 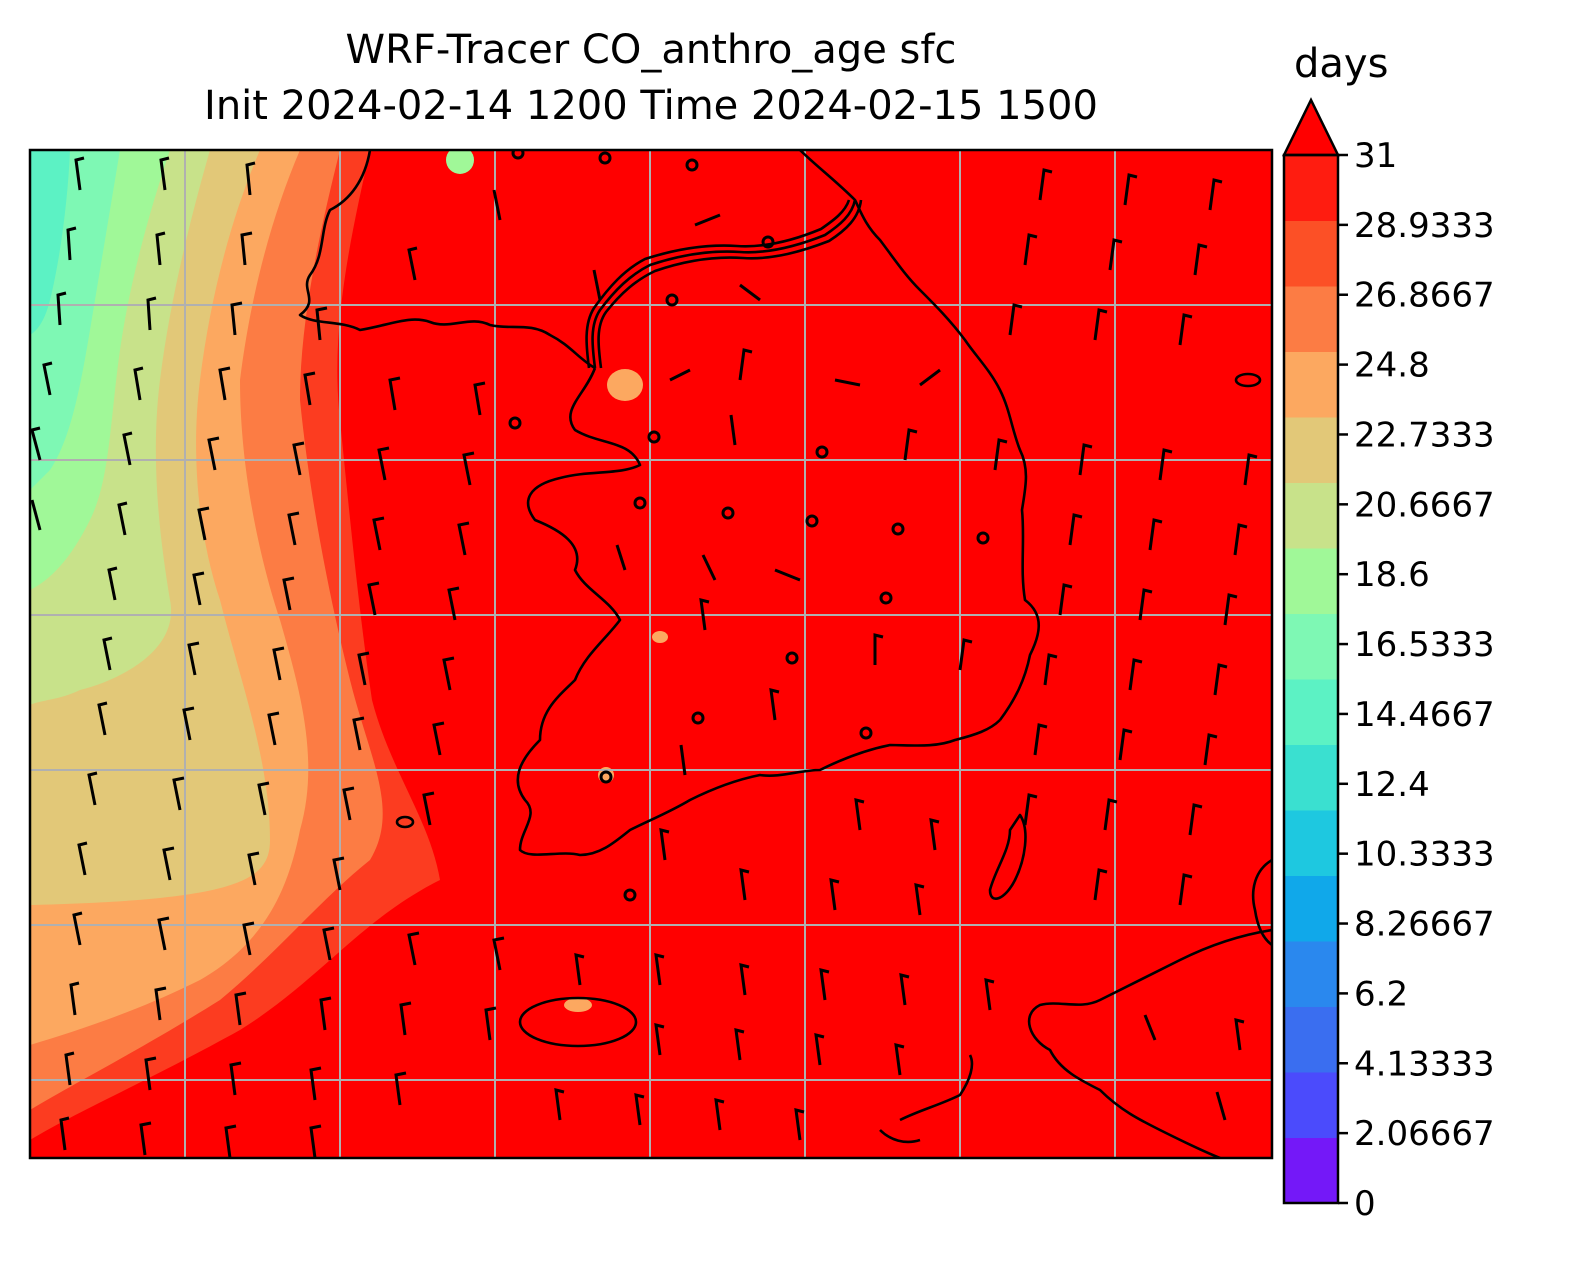 I want to click on colorbar-extend-arrow, so click(x=1311, y=127).